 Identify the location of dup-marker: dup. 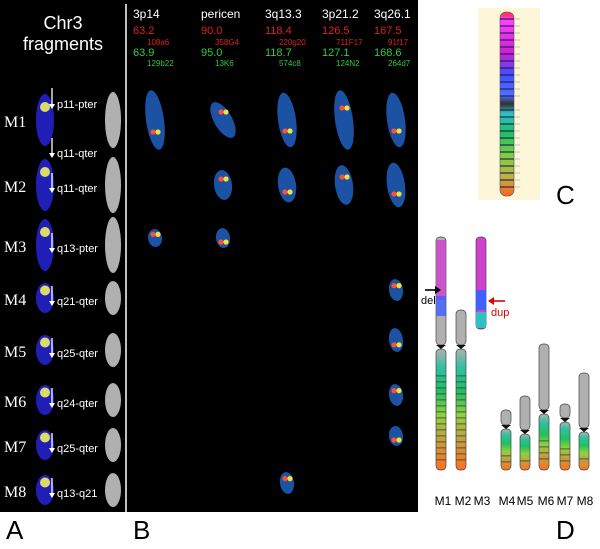
(498, 308).